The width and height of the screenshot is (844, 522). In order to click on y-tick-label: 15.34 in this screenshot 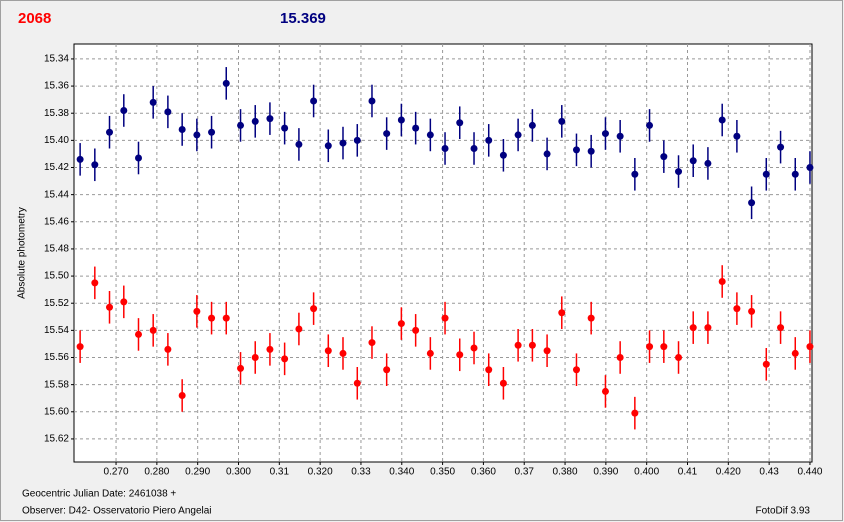, I will do `click(56, 59)`.